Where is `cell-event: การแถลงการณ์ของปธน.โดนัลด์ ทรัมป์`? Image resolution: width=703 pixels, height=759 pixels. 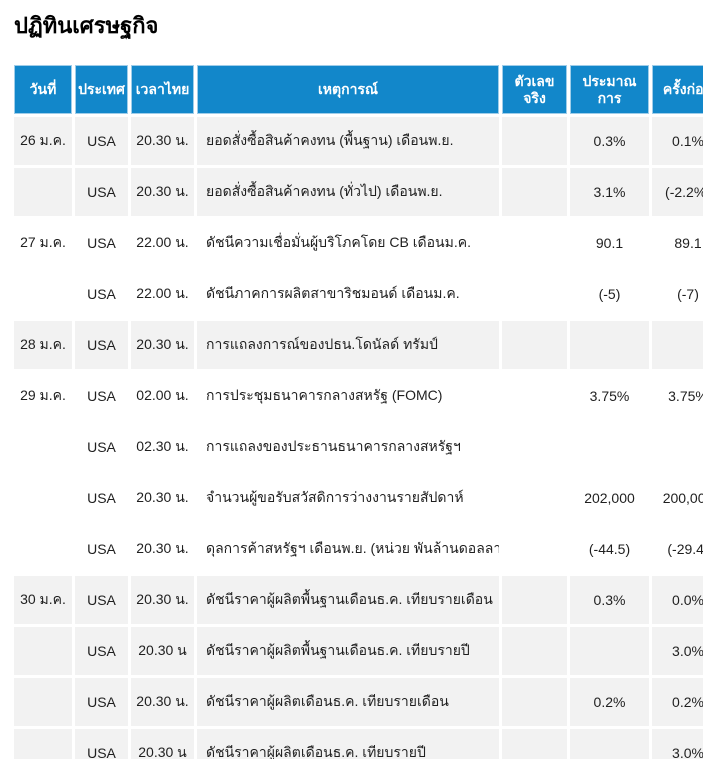
cell-event: การแถลงการณ์ของปธน.โดนัลด์ ทรัมป์ is located at coordinates (348, 345).